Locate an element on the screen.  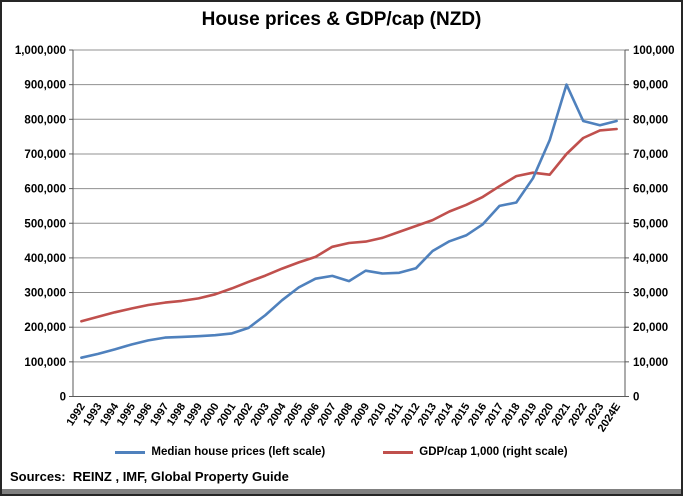
y-axis-label-right: 30,000 is located at coordinates (650, 294).